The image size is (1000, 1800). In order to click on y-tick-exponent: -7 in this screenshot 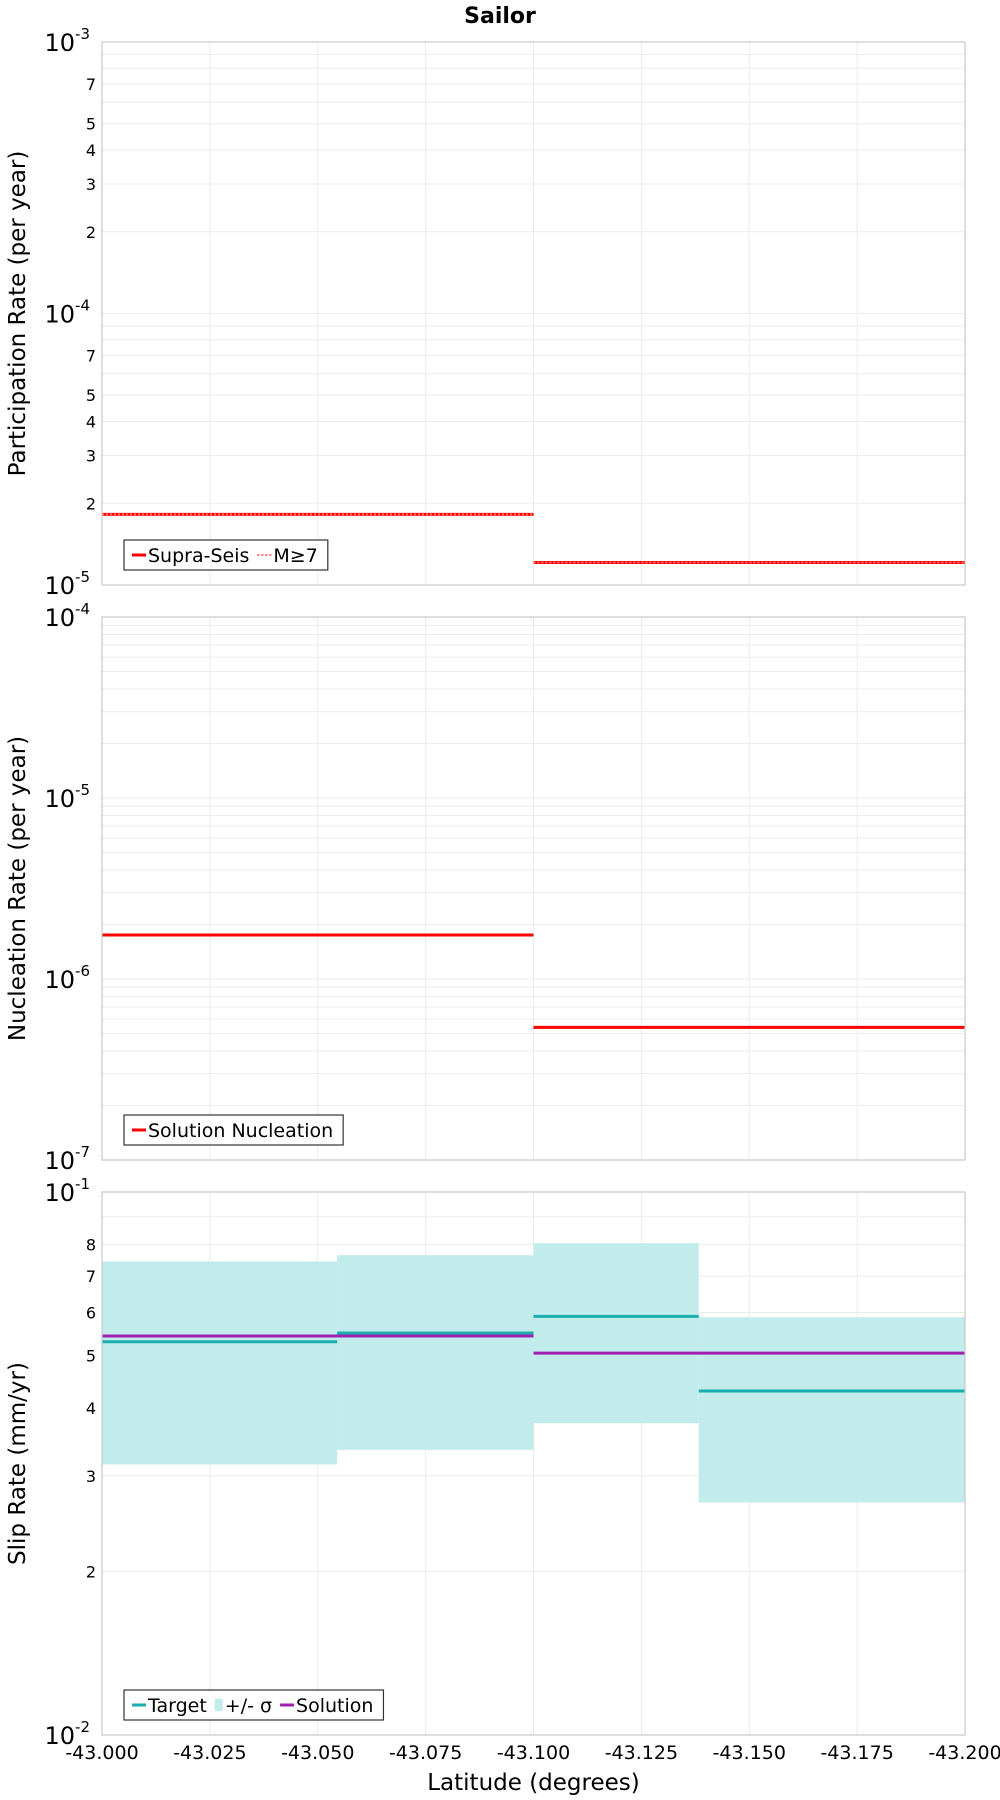, I will do `click(82, 1152)`.